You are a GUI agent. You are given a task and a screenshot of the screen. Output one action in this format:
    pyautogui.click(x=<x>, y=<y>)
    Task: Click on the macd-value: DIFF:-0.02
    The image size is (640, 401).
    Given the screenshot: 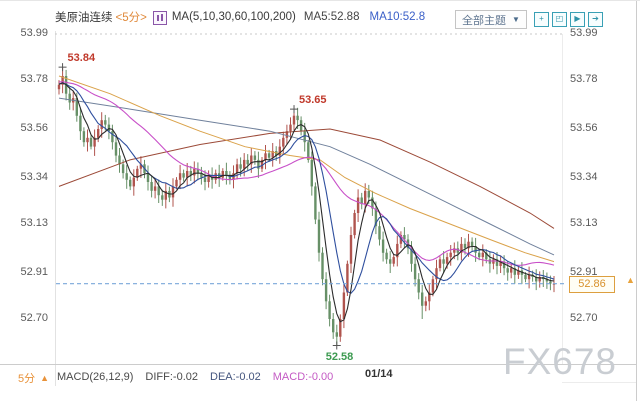 What is the action you would take?
    pyautogui.click(x=171, y=377)
    